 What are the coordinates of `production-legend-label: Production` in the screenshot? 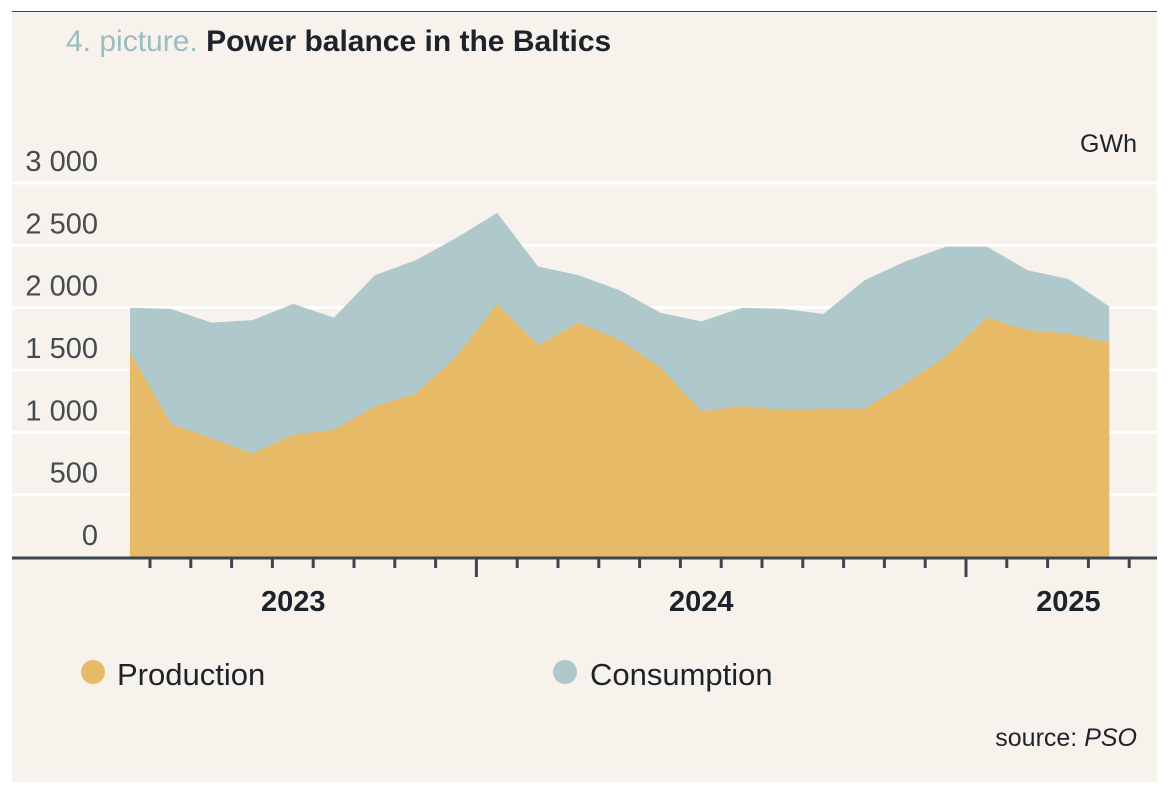 It's located at (191, 674).